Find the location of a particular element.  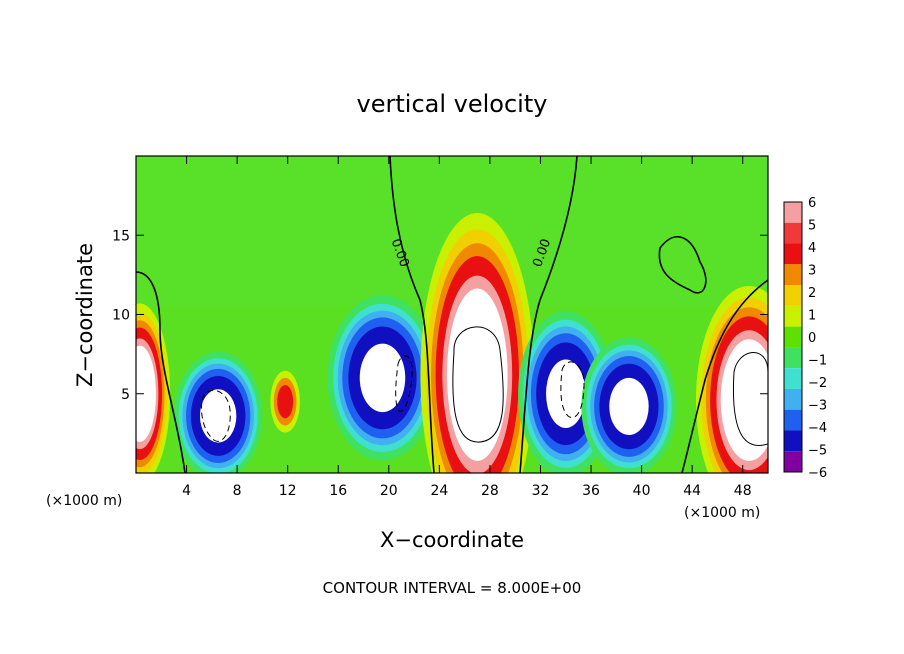

y-tick-label-10: 10 is located at coordinates (121, 316).